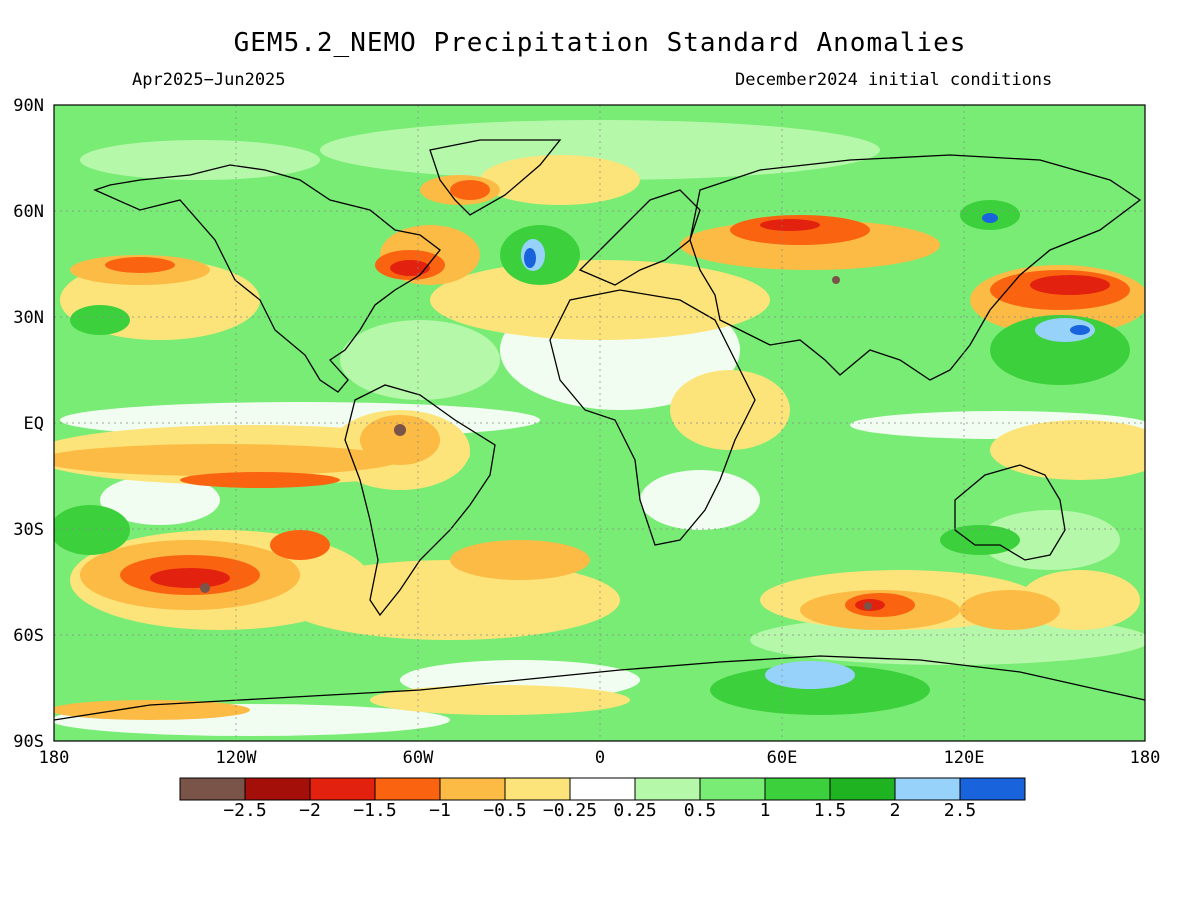  I want to click on colorbar-label: 2, so click(895, 810).